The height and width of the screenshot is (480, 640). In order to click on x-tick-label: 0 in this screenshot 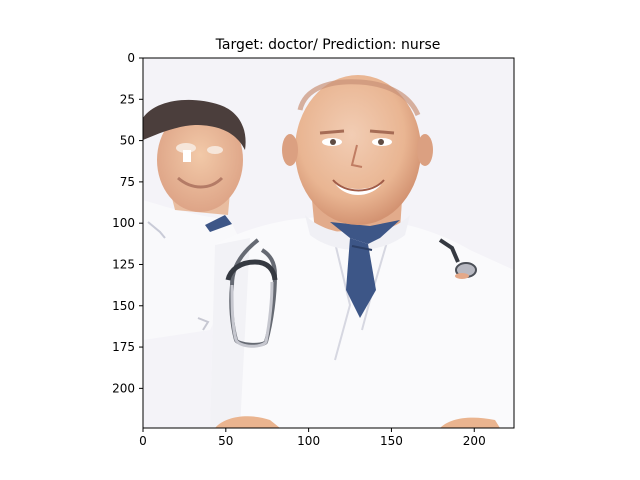, I will do `click(143, 441)`.